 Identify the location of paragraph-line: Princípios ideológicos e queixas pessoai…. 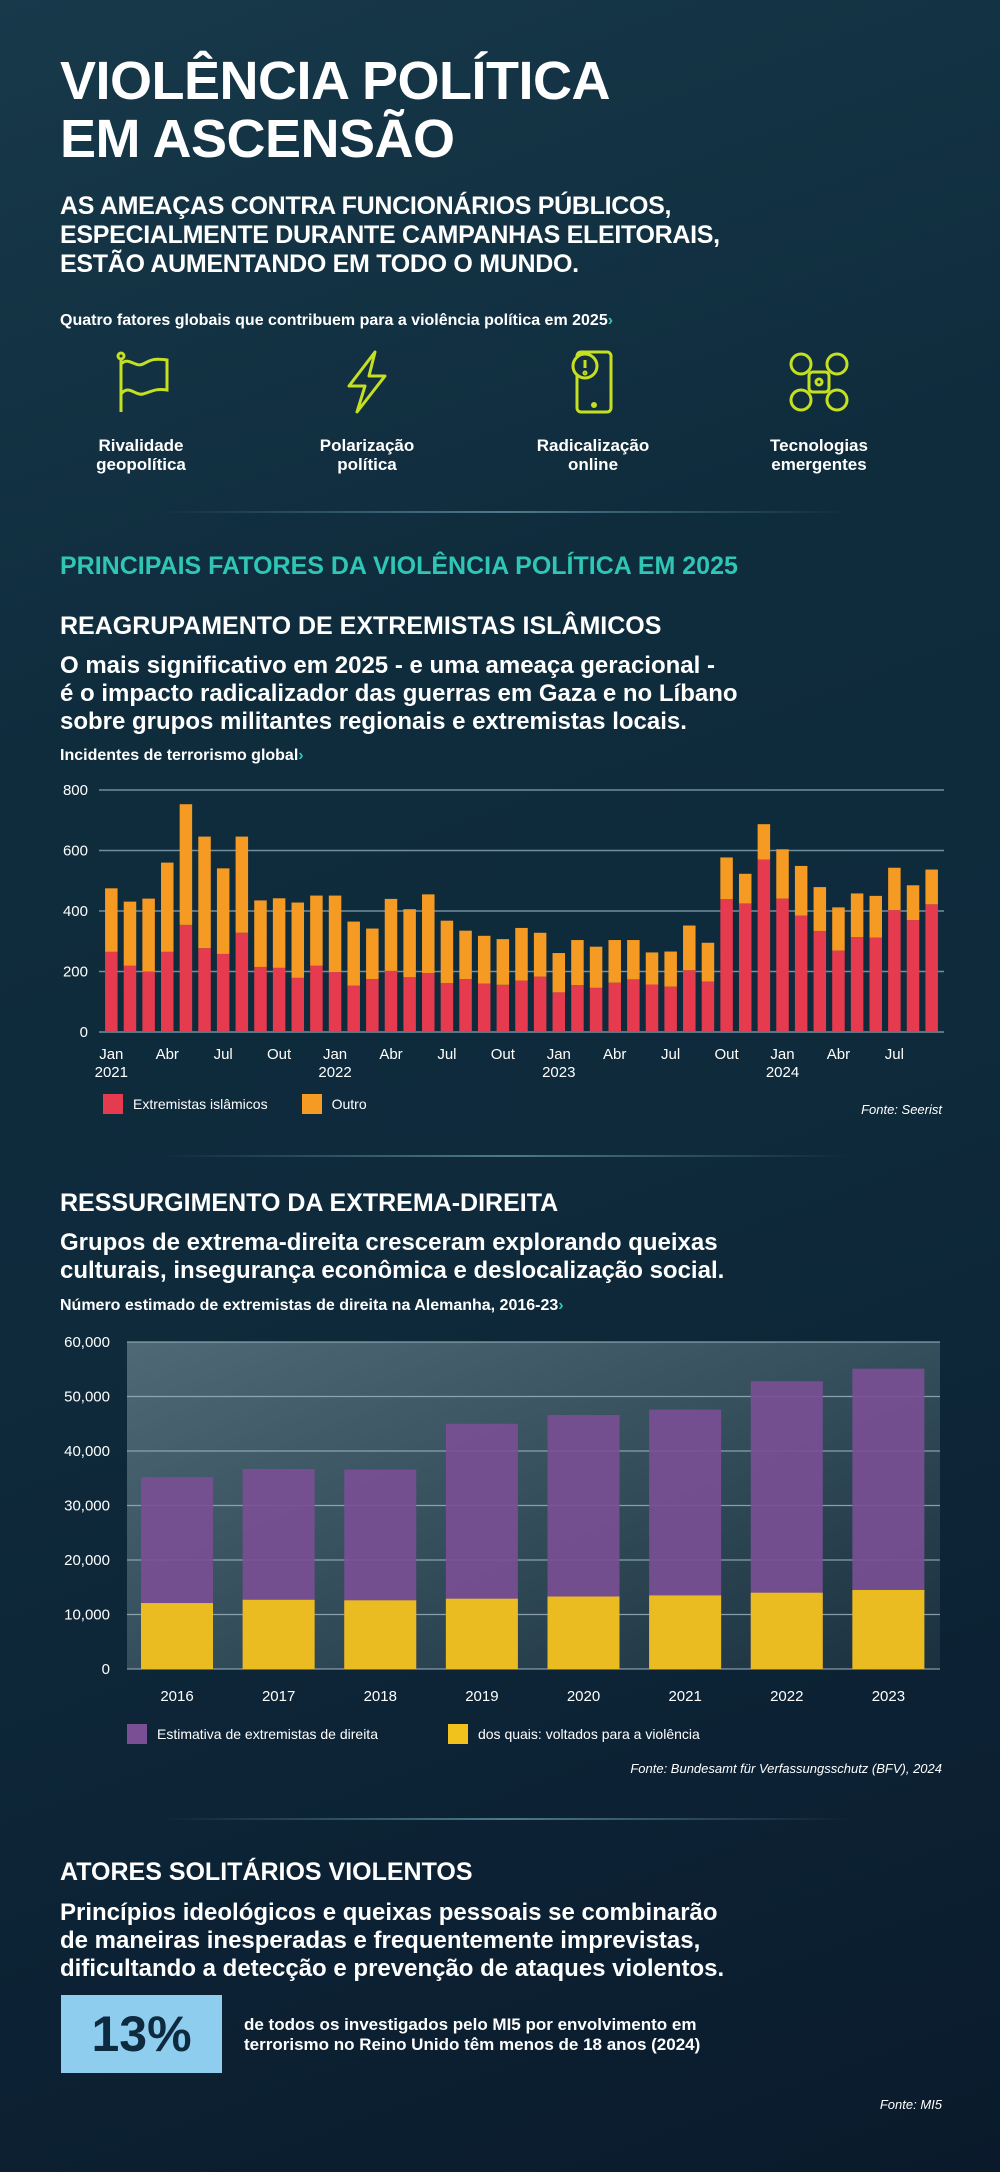
(389, 1912).